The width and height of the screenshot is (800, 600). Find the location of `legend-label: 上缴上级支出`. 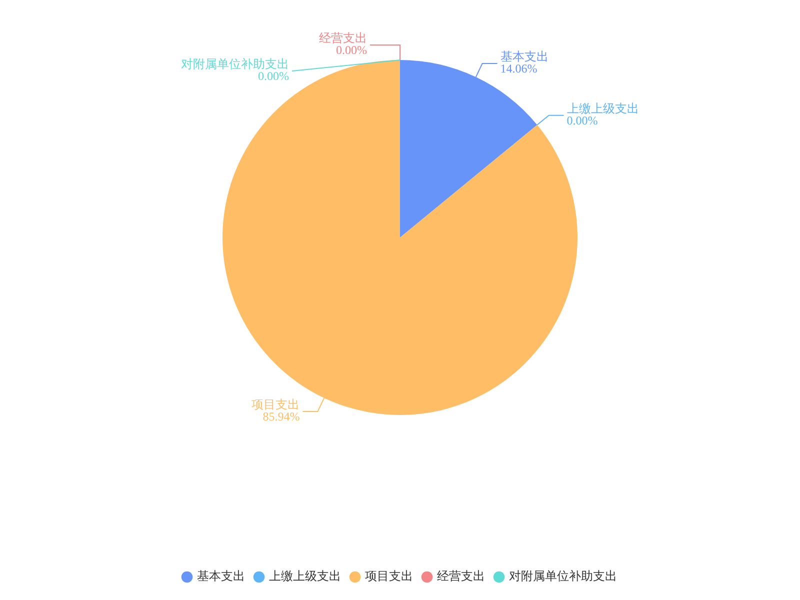

legend-label: 上缴上级支出 is located at coordinates (305, 576).